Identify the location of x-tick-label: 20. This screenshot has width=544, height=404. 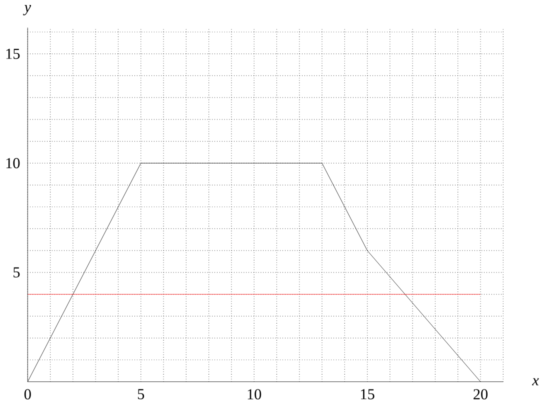
(481, 394).